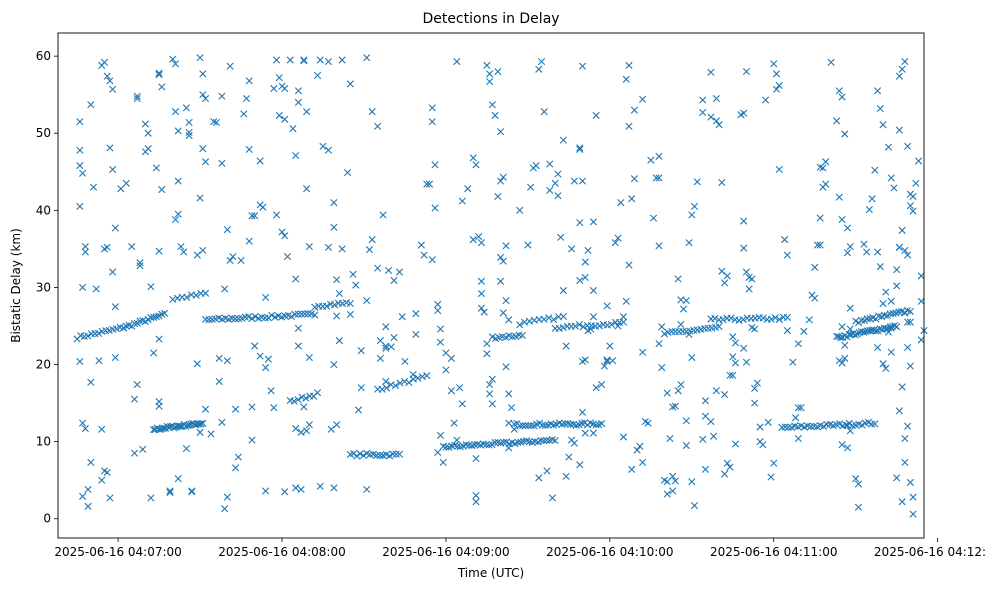  Describe the element at coordinates (47, 519) in the screenshot. I see `y-tick-label: 0` at that location.